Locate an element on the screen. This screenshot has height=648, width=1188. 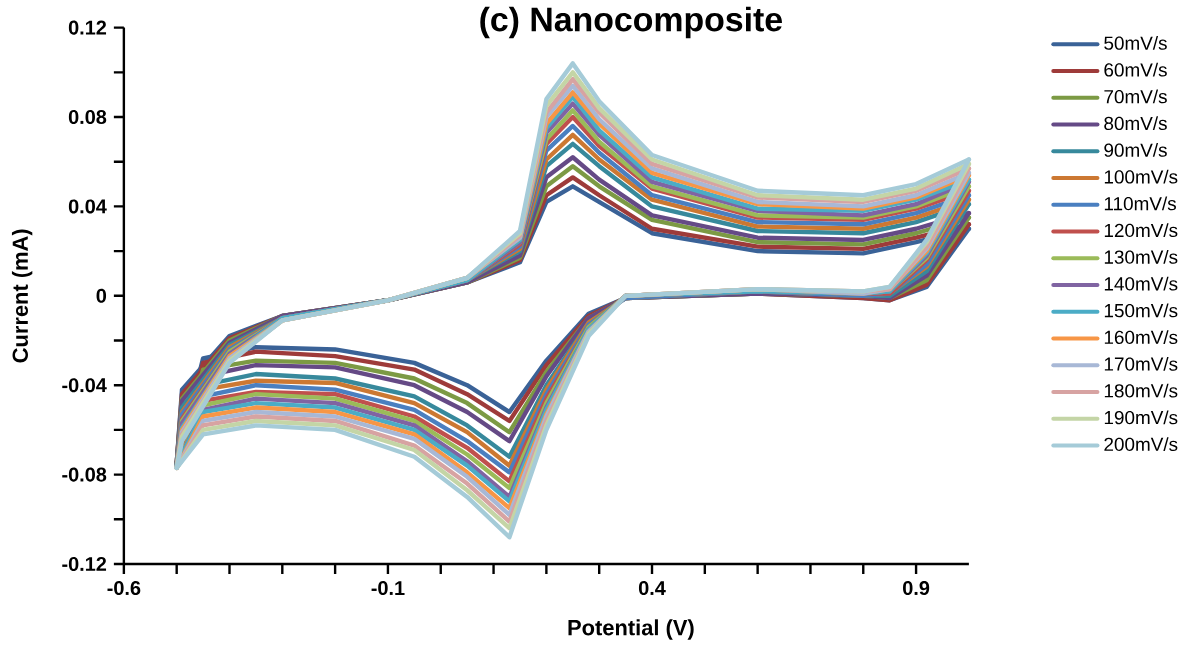
legend-label: 150mV/s is located at coordinates (1141, 310).